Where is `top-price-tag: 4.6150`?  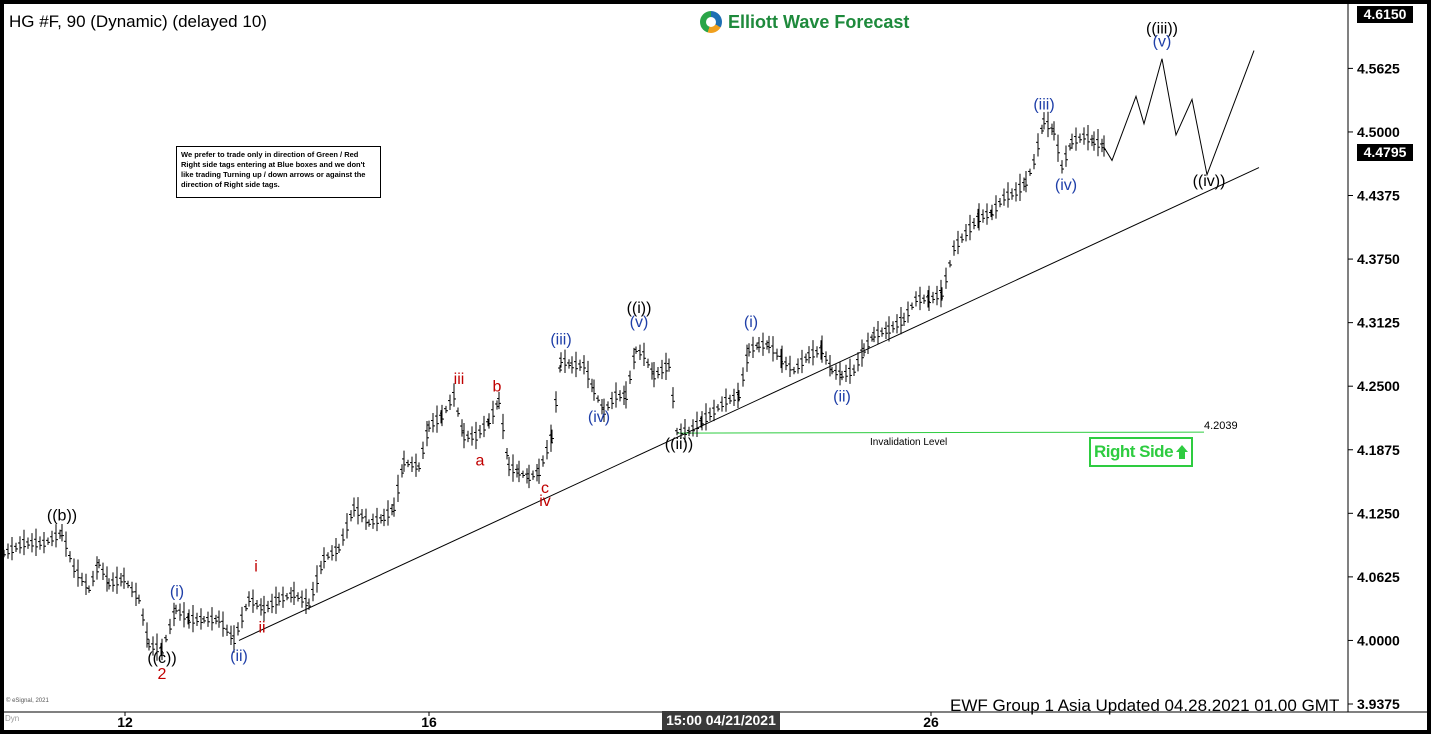
top-price-tag: 4.6150 is located at coordinates (1385, 14).